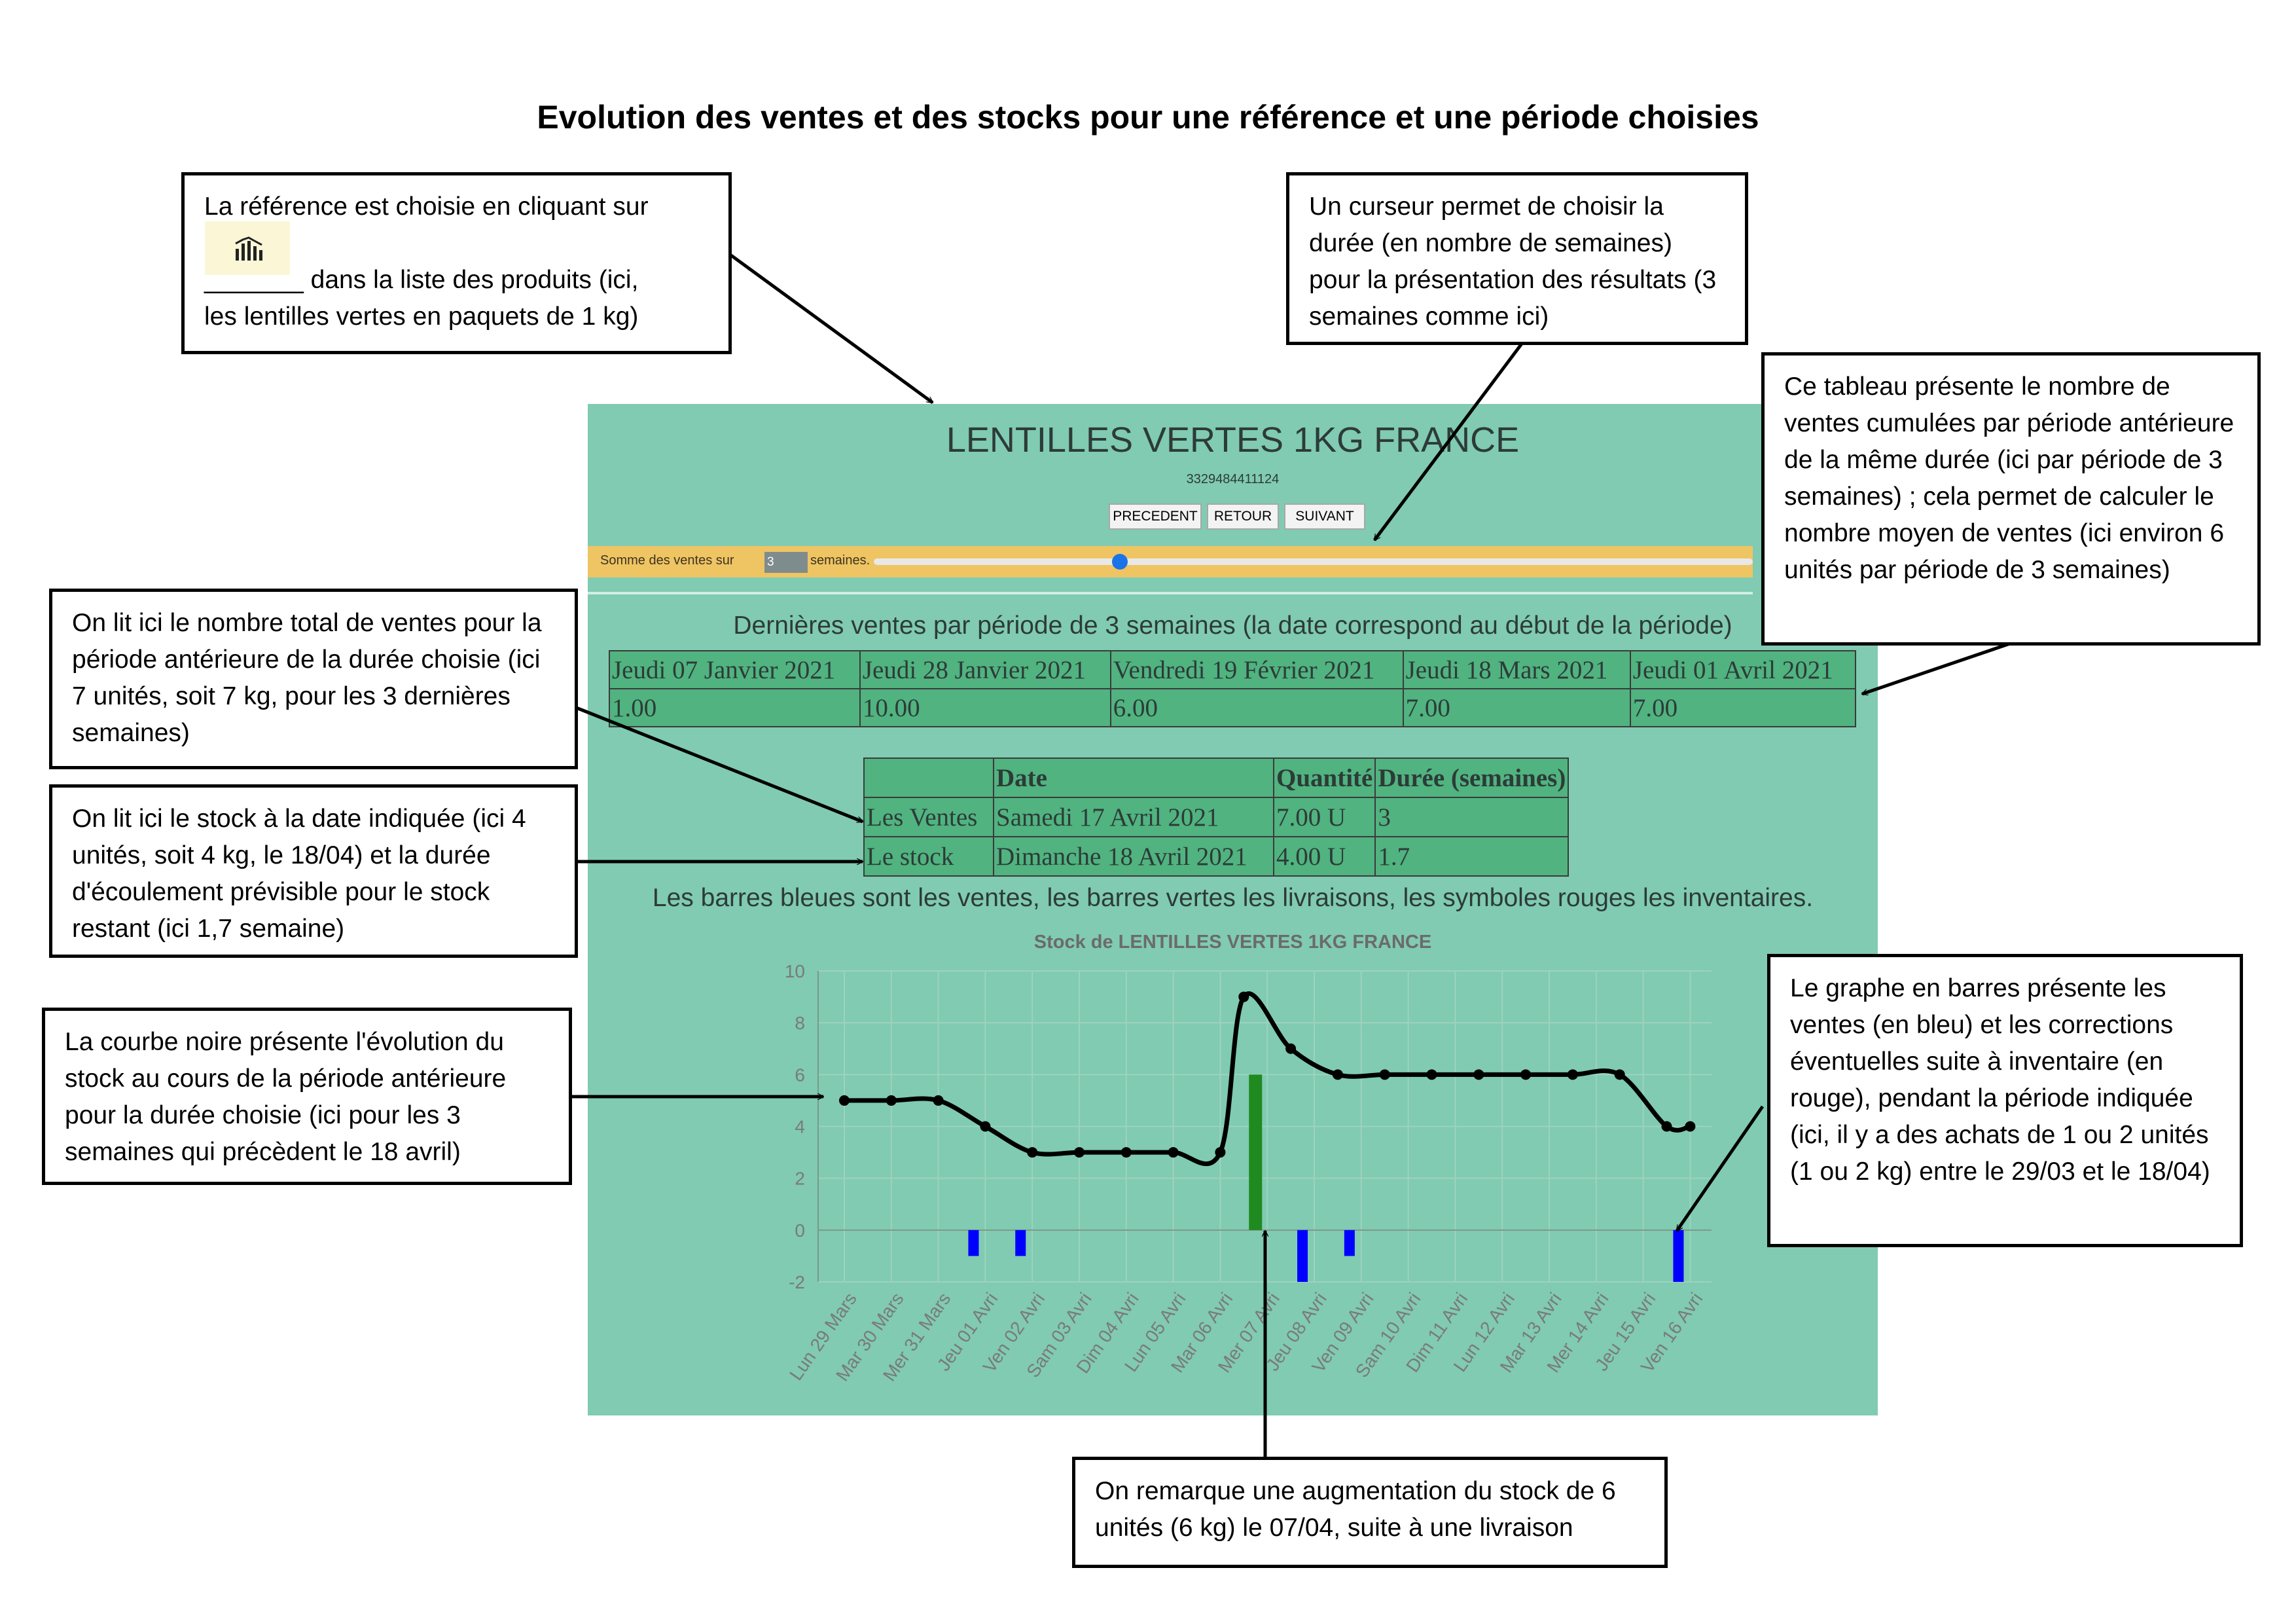 Image resolution: width=2296 pixels, height=1623 pixels. Describe the element at coordinates (1255, 1152) in the screenshot. I see `delivery-bar` at that location.